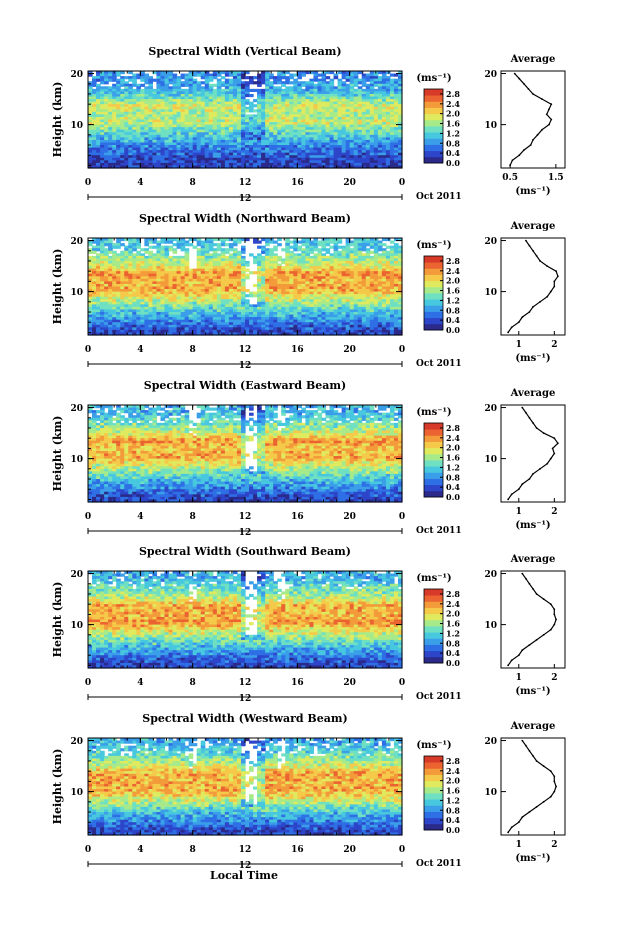 The image size is (617, 929). What do you see at coordinates (245, 199) in the screenshot?
I see `day-axis-label: 12` at bounding box center [245, 199].